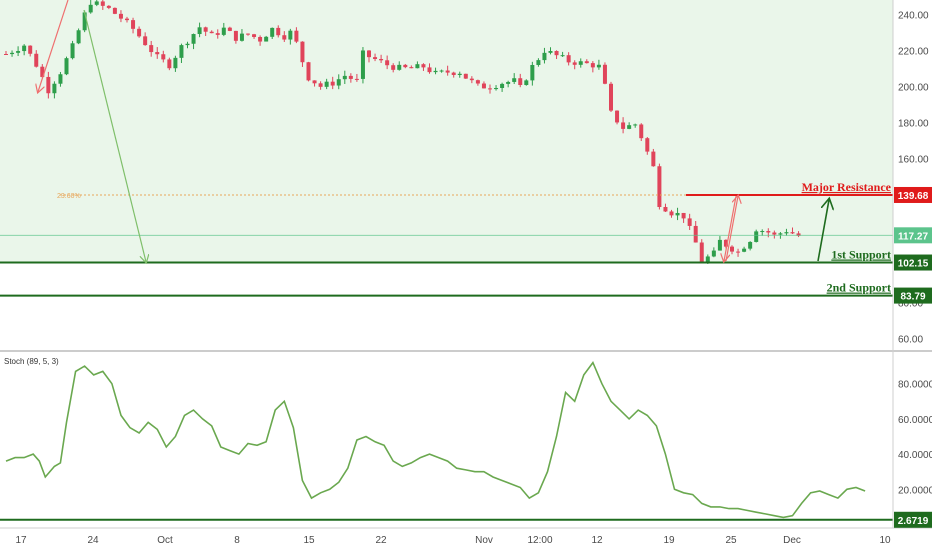 The width and height of the screenshot is (932, 550). What do you see at coordinates (823, 231) in the screenshot?
I see `green-up-arrow` at bounding box center [823, 231].